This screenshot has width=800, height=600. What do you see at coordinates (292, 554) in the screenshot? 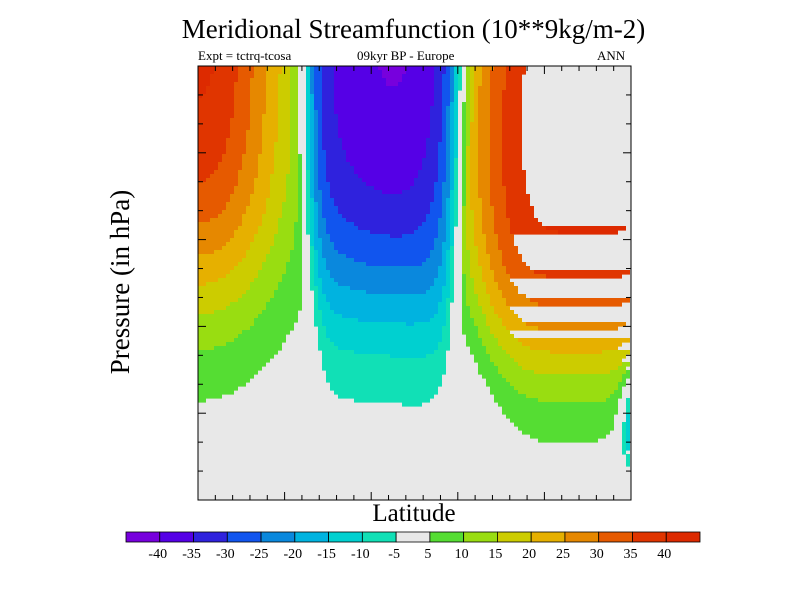
I see `colorbar-tick-label: -20` at bounding box center [292, 554].